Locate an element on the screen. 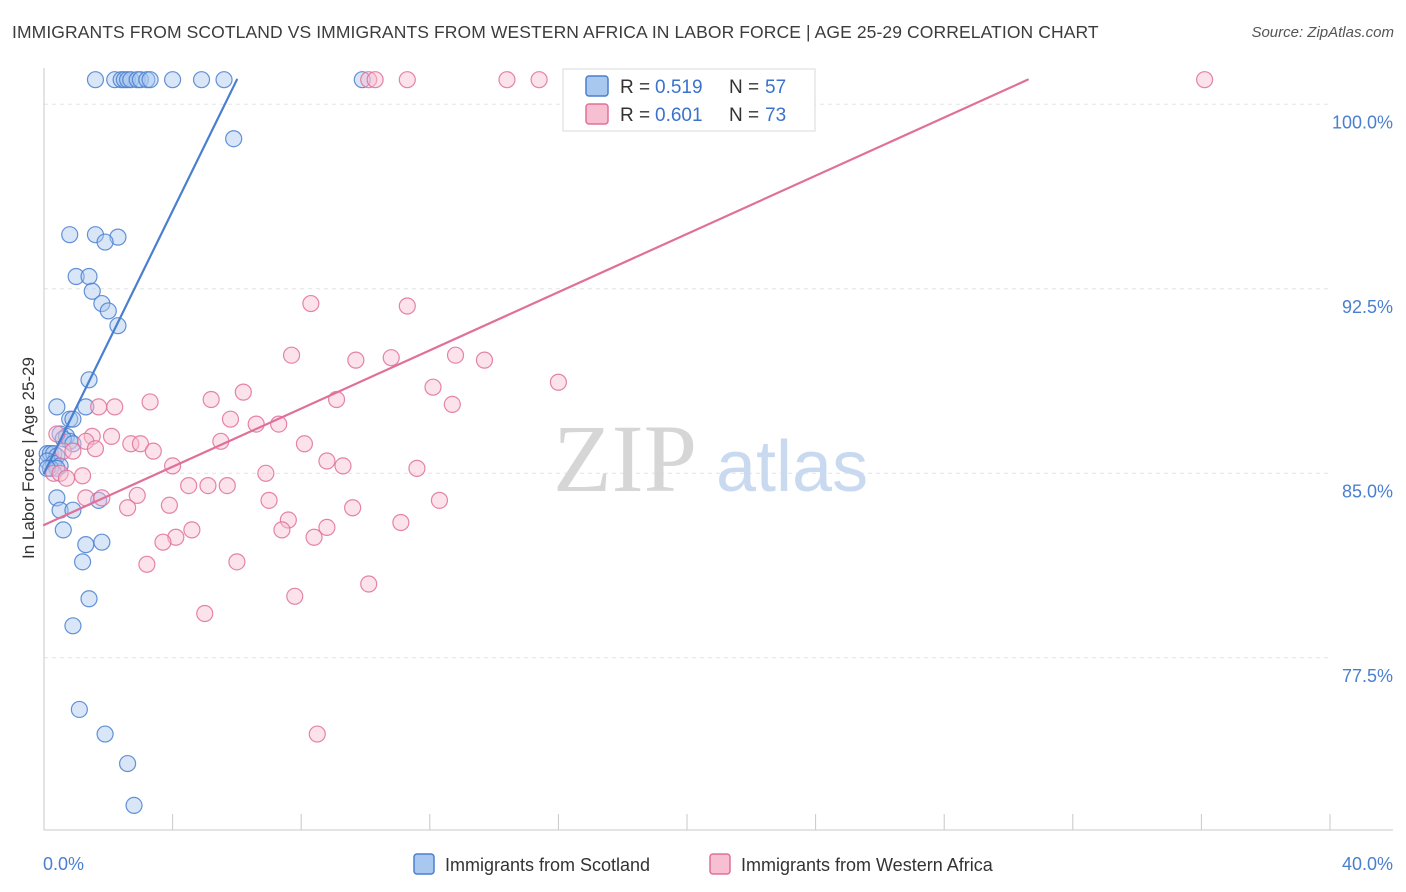  stats-swatch-scotland is located at coordinates (597, 86).